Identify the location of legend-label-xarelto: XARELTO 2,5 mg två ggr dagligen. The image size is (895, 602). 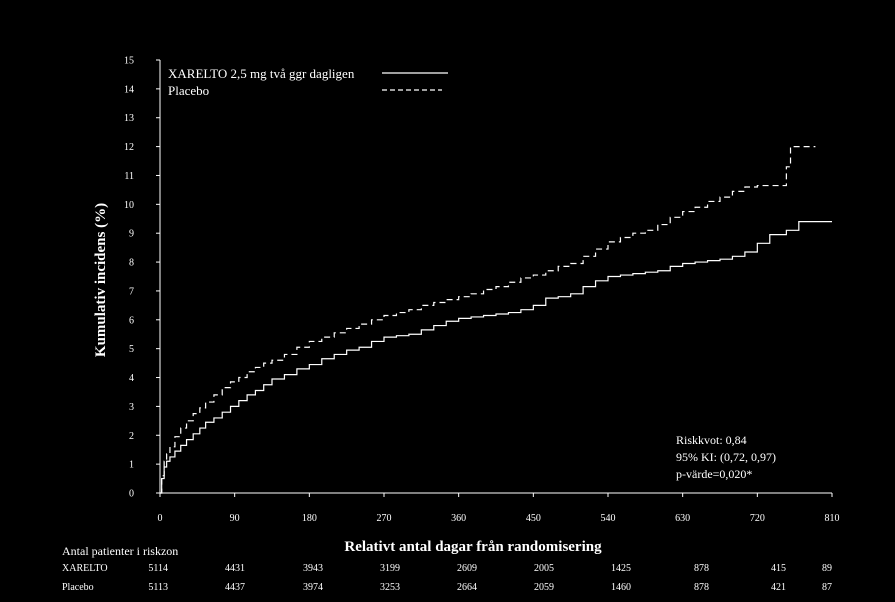
(261, 73).